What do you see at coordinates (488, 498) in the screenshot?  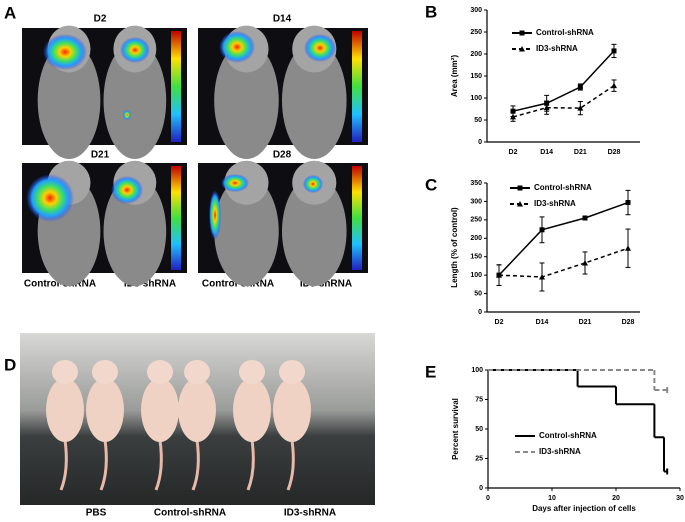 I see `x-tick-label: 0` at bounding box center [488, 498].